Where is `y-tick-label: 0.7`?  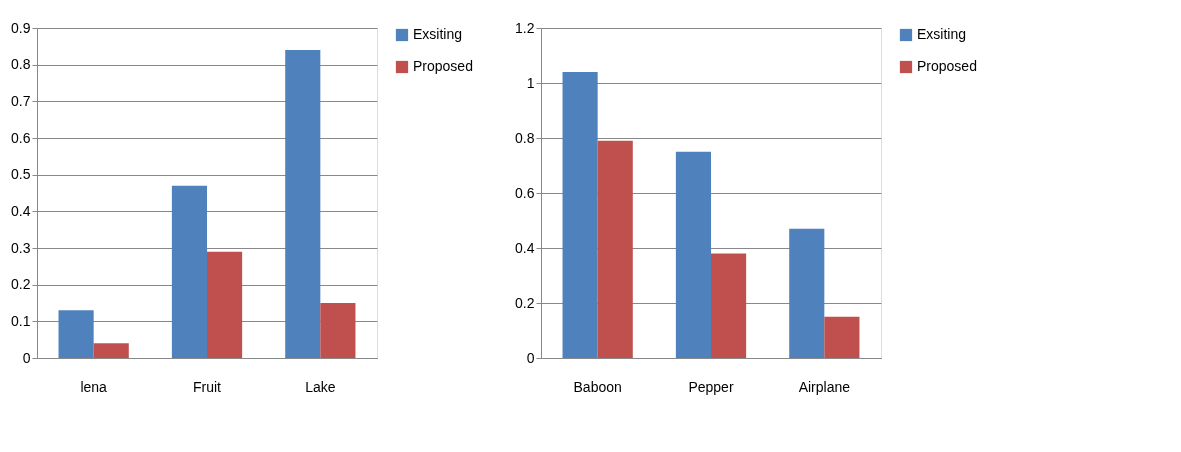 y-tick-label: 0.7 is located at coordinates (21, 100).